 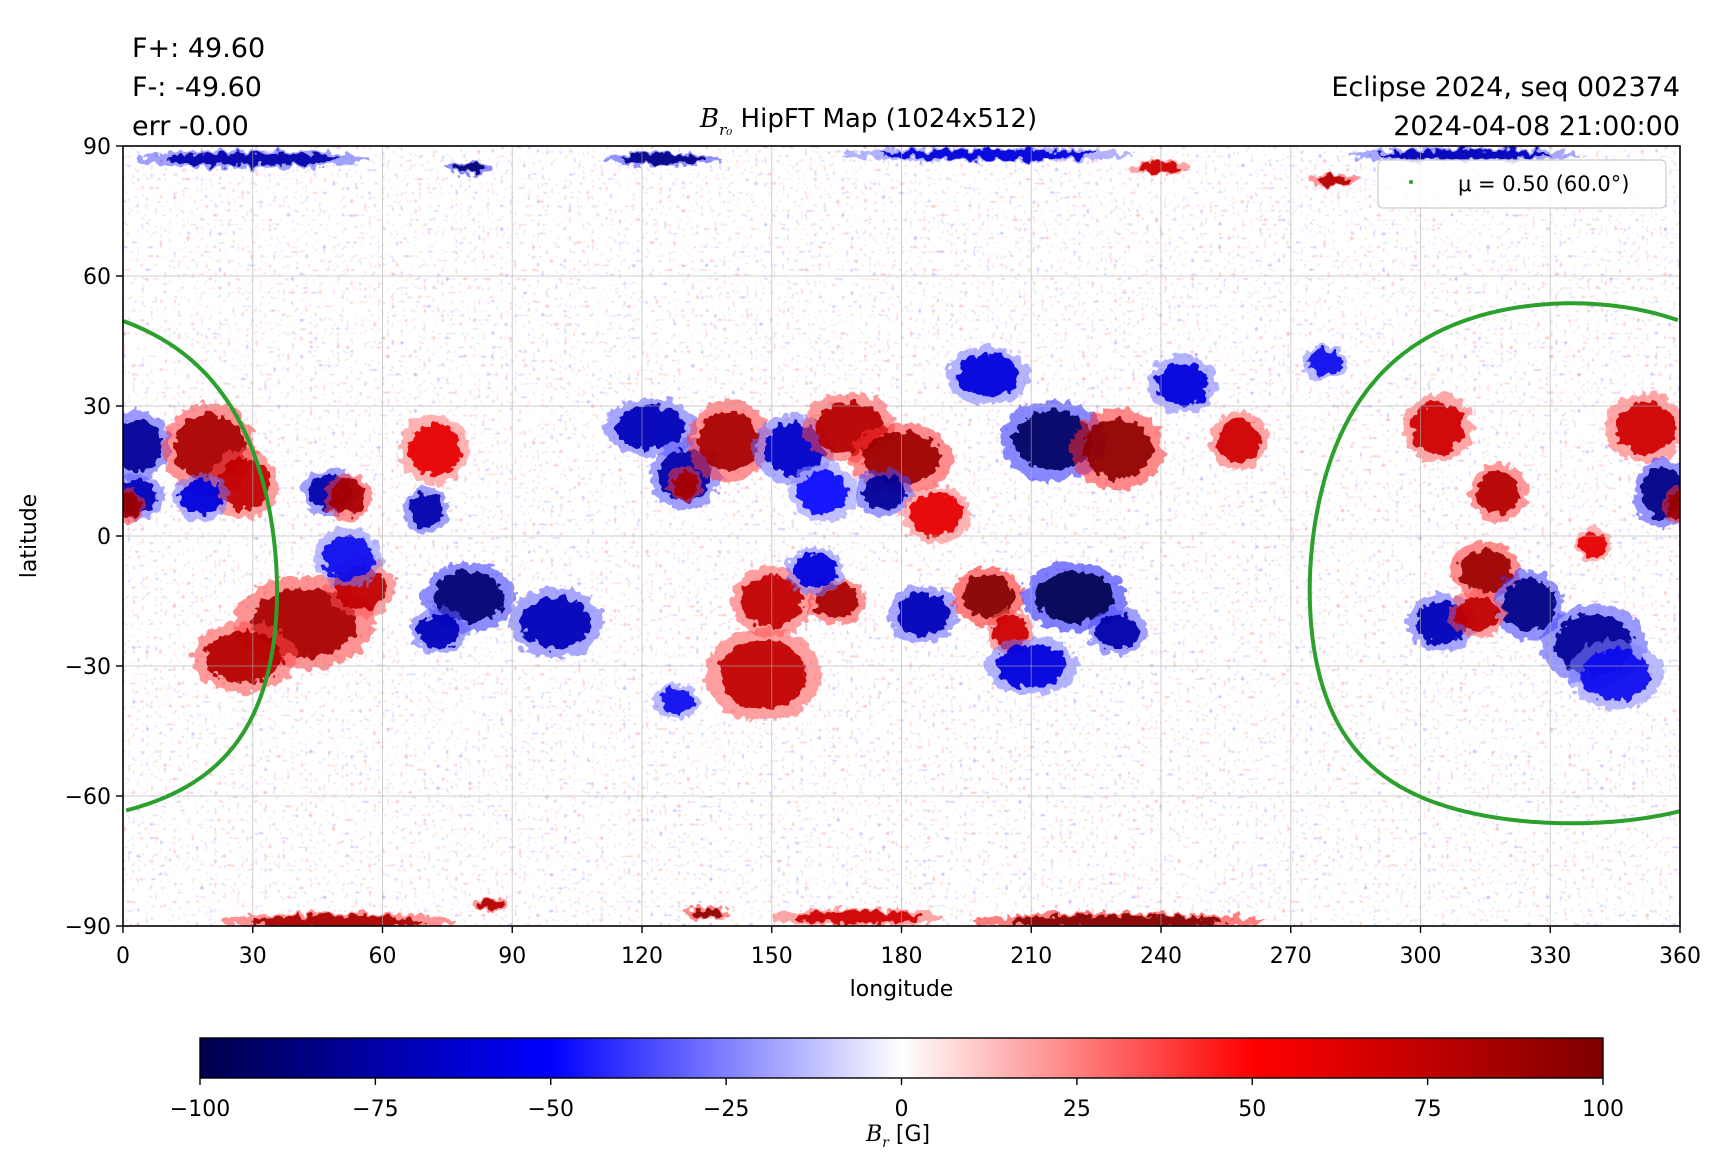 What do you see at coordinates (1543, 184) in the screenshot?
I see `legend-label: μ = 0.50 (60.0°)` at bounding box center [1543, 184].